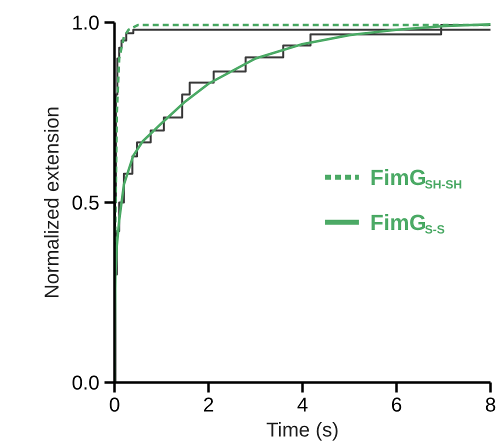  I want to click on y-tick-label: 0.5, so click(86, 203).